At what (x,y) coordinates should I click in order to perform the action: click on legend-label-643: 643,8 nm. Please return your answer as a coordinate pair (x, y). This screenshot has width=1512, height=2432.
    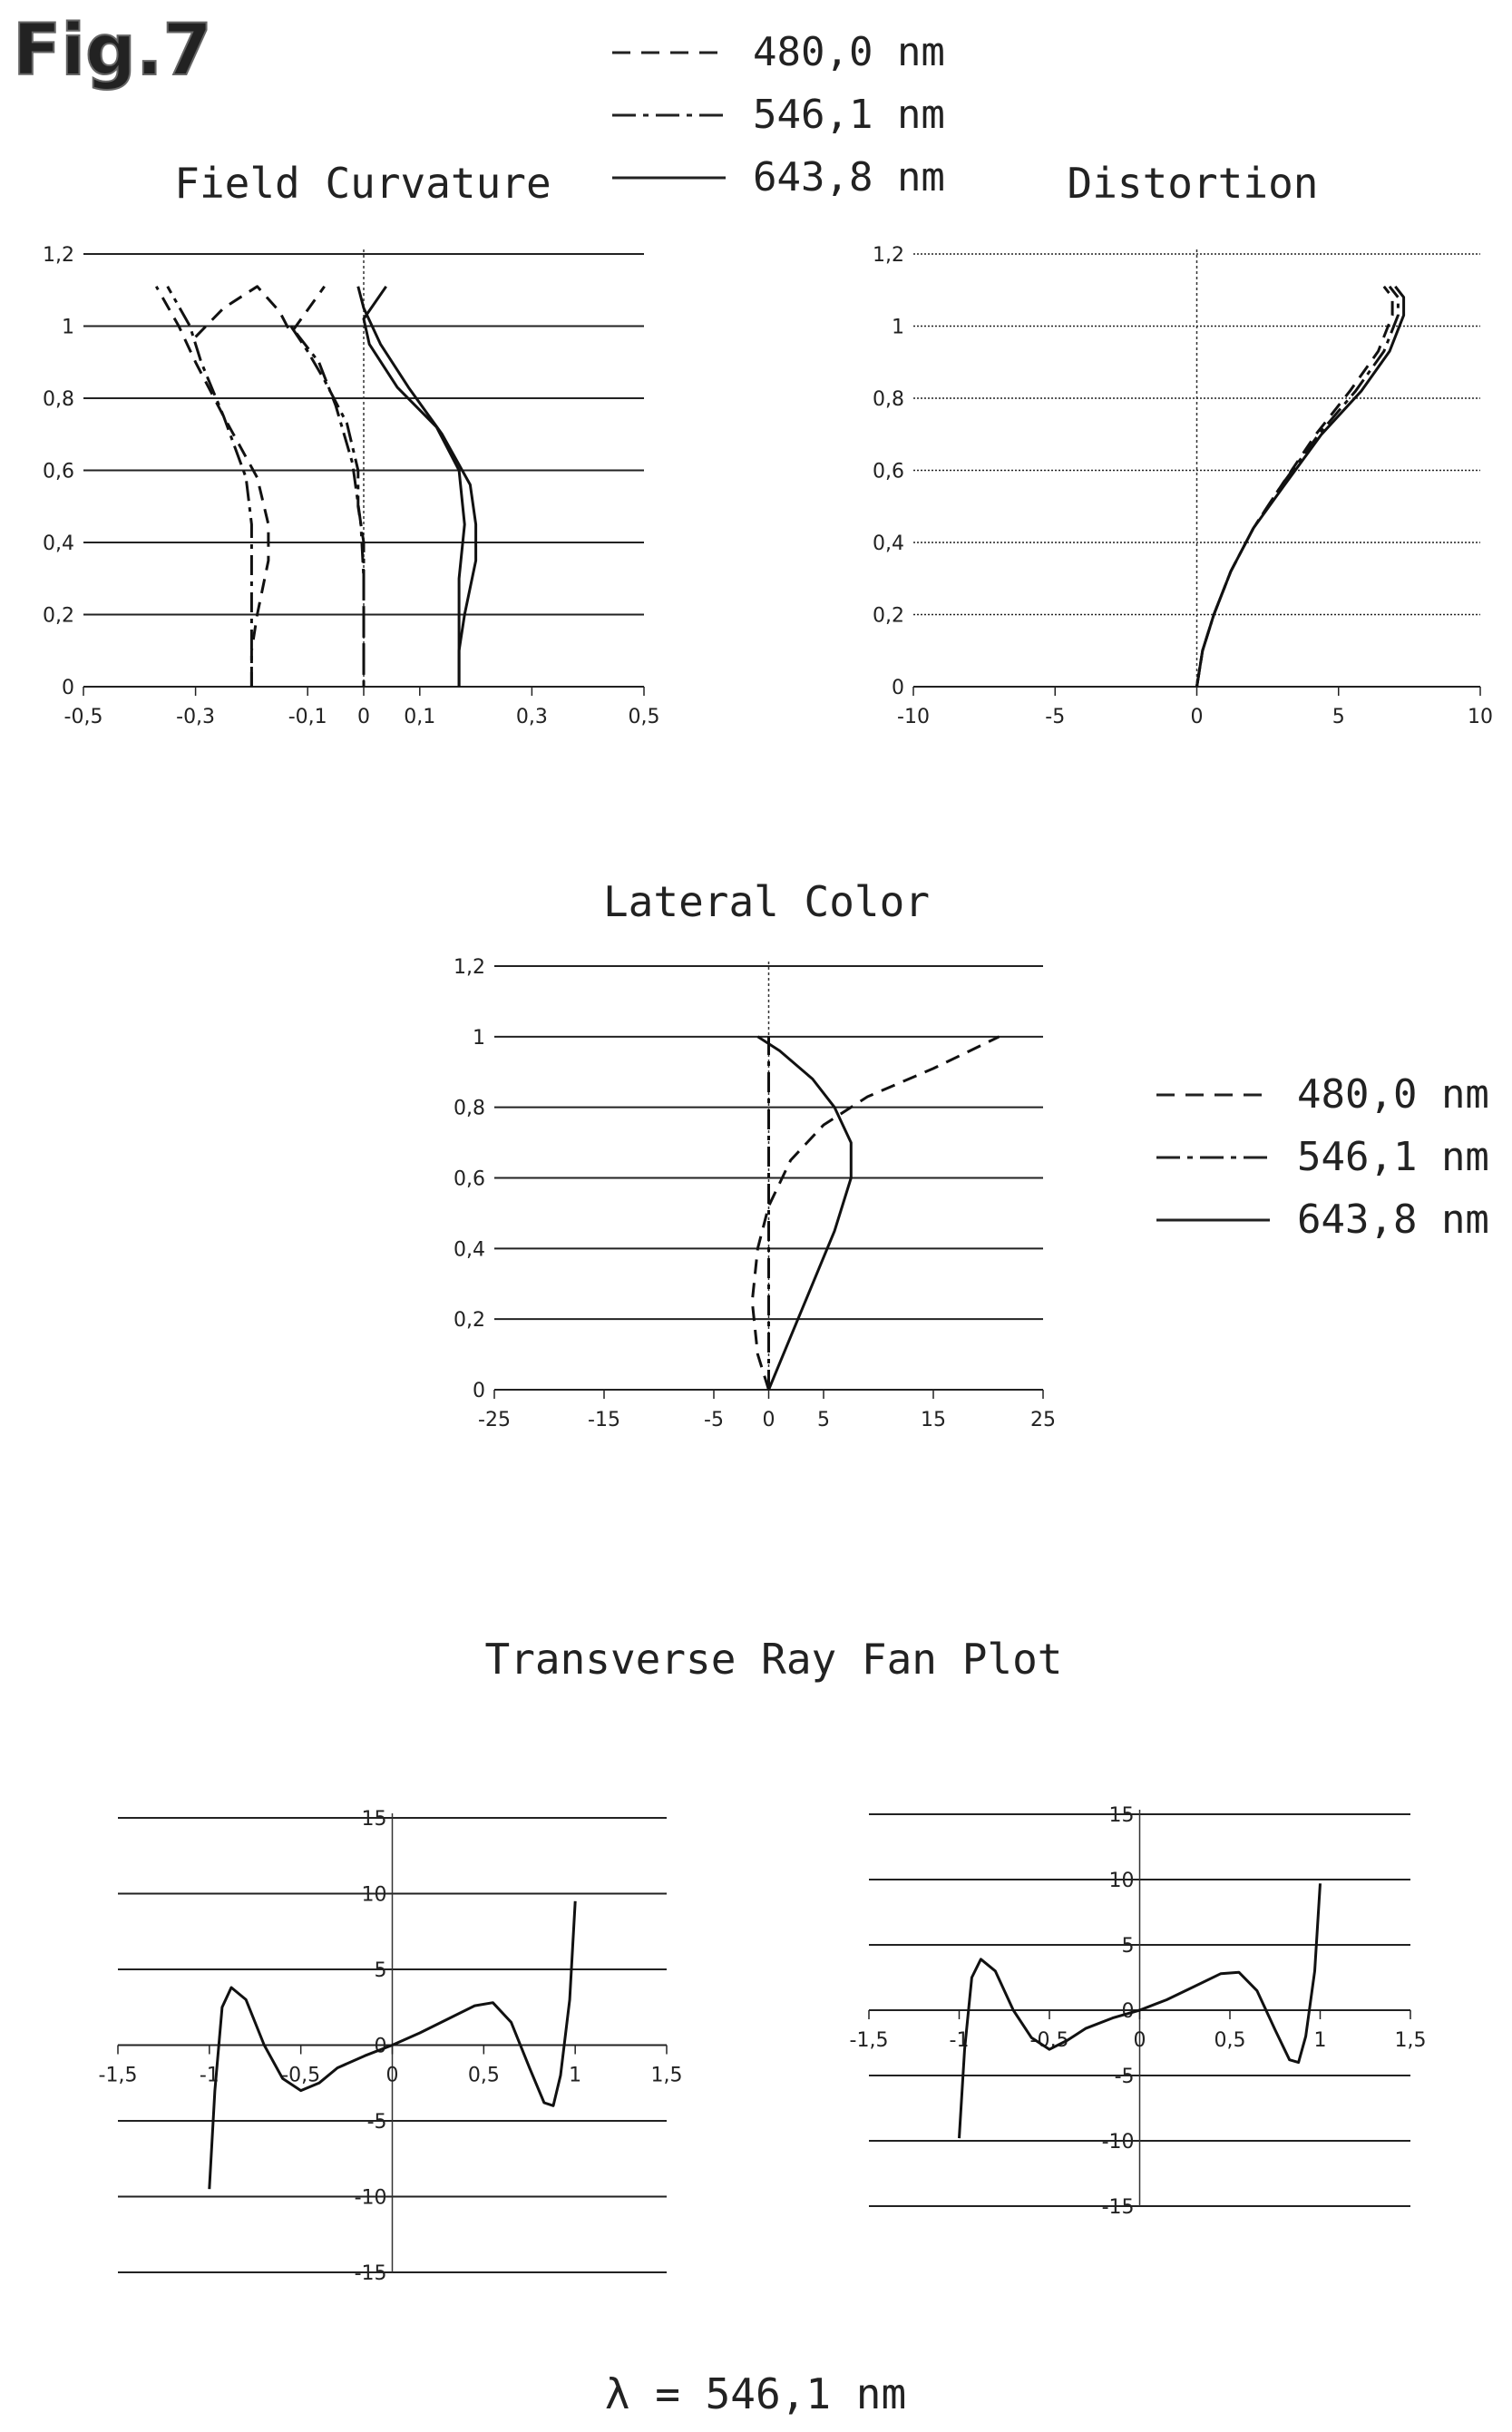
    Looking at the image, I should click on (849, 177).